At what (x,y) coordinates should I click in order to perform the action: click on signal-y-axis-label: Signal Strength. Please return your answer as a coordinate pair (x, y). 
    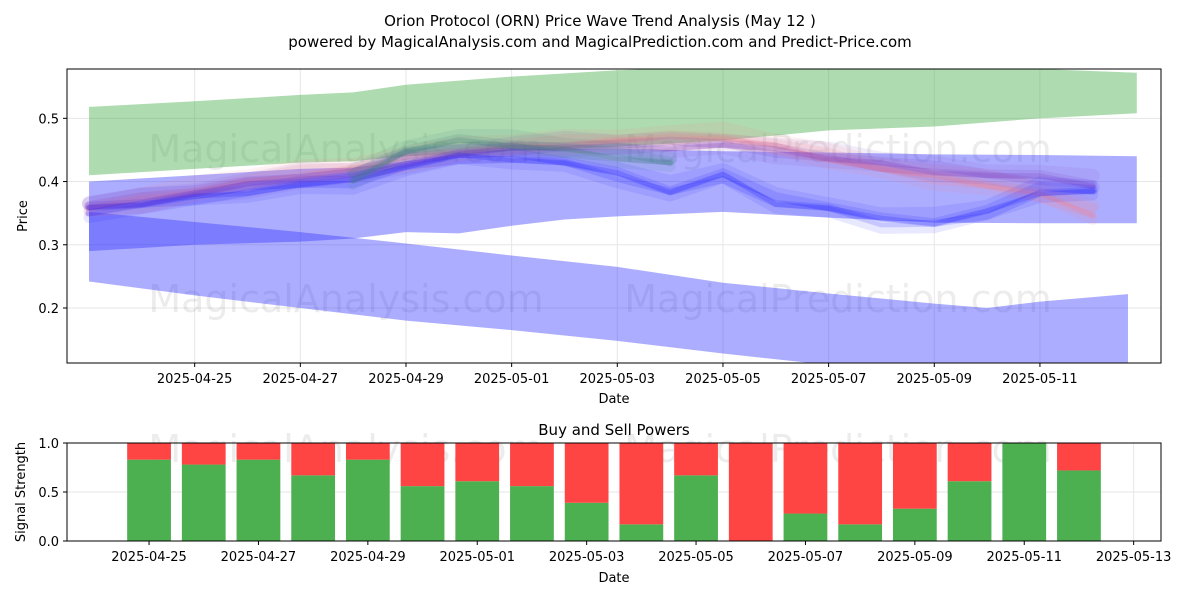
    Looking at the image, I should click on (21, 492).